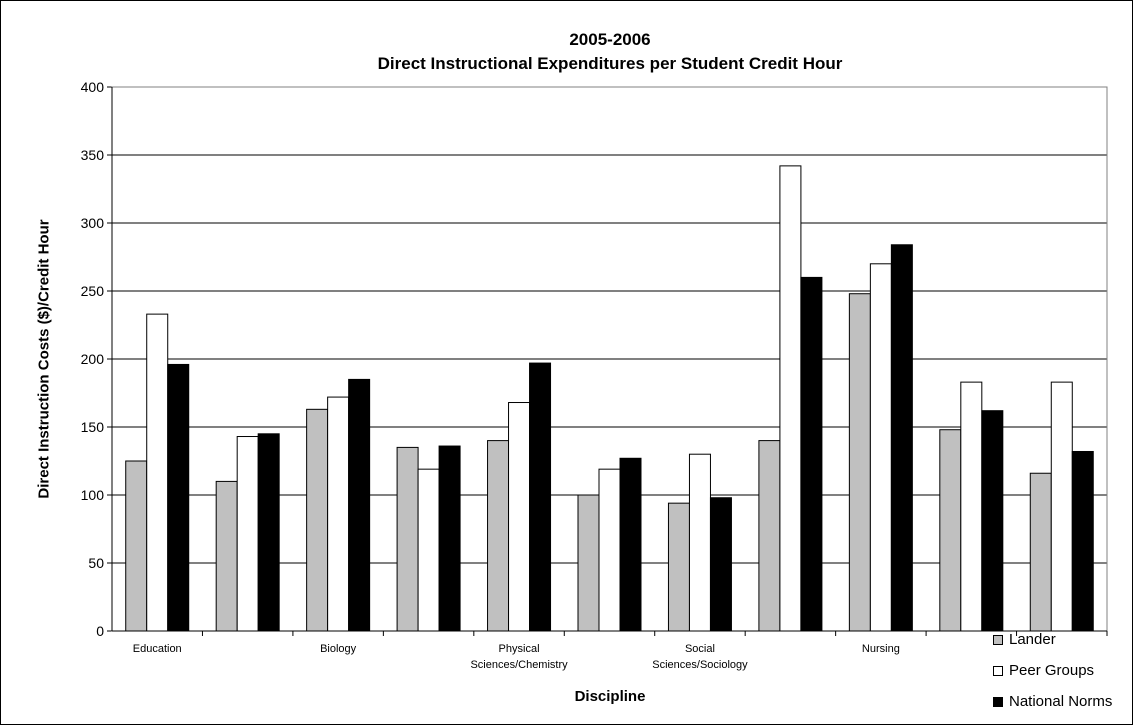  Describe the element at coordinates (519, 649) in the screenshot. I see `x-tick-label: Physical` at that location.